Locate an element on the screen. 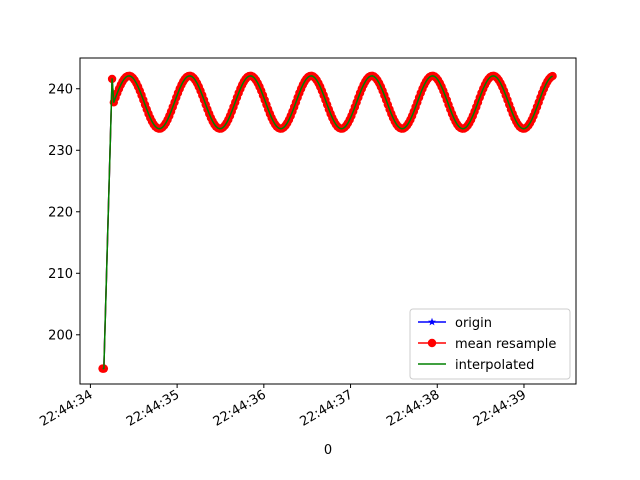 The image size is (640, 480). legend: origin mean resample interpolated is located at coordinates (490, 344).